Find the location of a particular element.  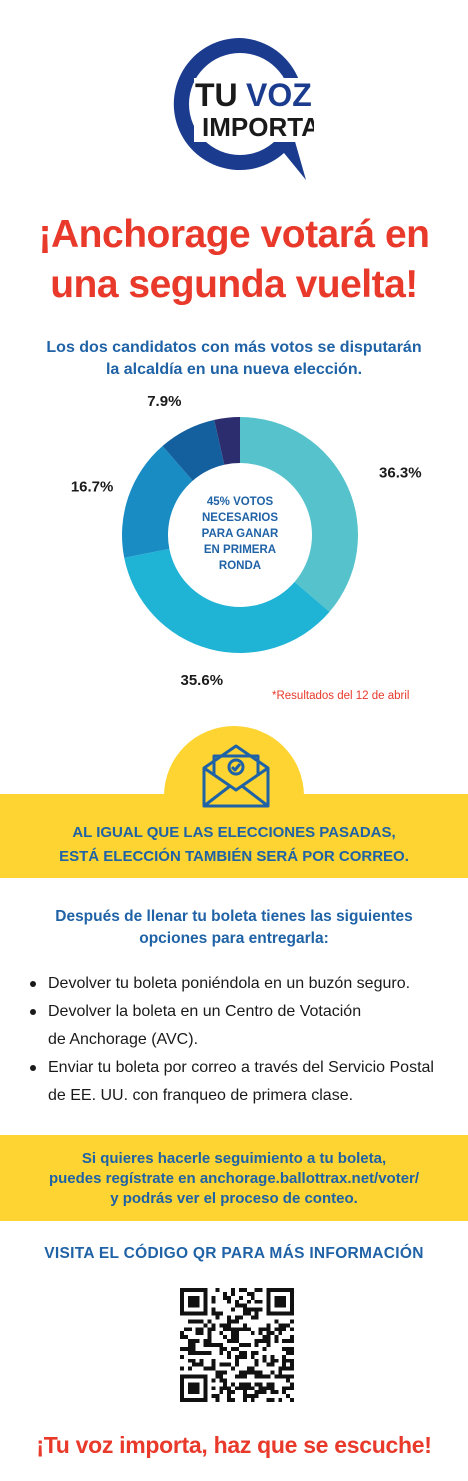

donut-center-text-line: PARA GANAR is located at coordinates (240, 534).